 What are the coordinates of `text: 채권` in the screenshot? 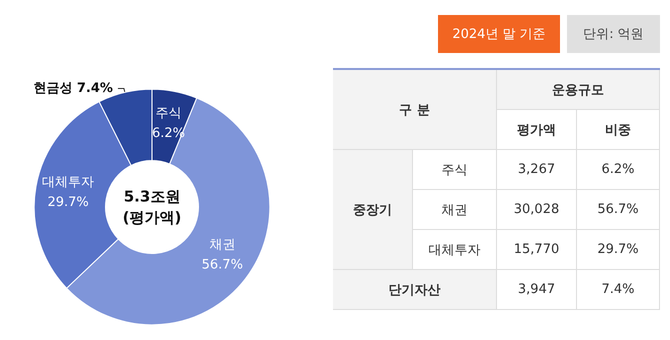 It's located at (455, 210).